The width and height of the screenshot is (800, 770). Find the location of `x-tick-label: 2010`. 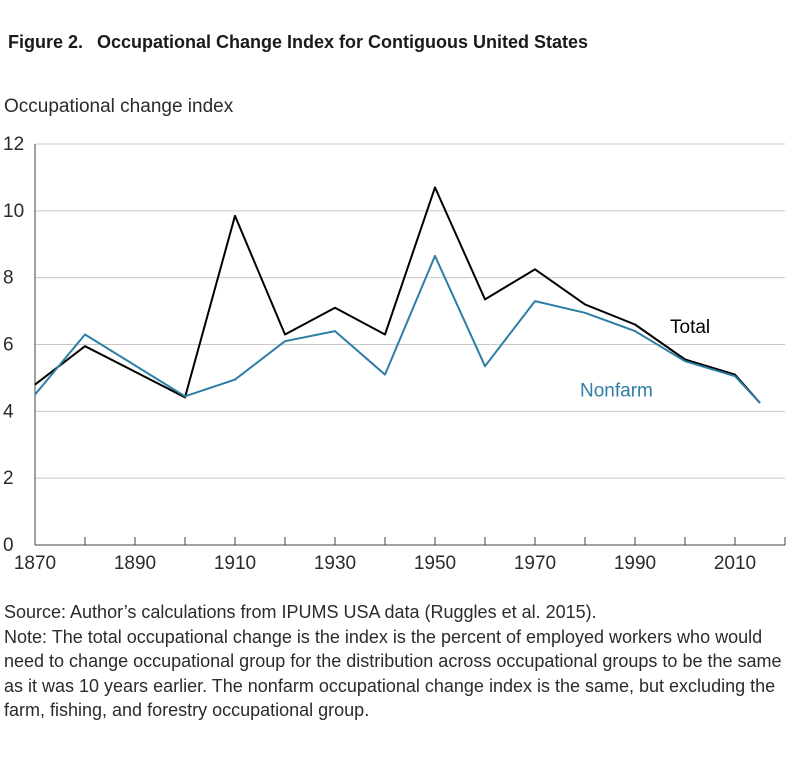

x-tick-label: 2010 is located at coordinates (735, 563).